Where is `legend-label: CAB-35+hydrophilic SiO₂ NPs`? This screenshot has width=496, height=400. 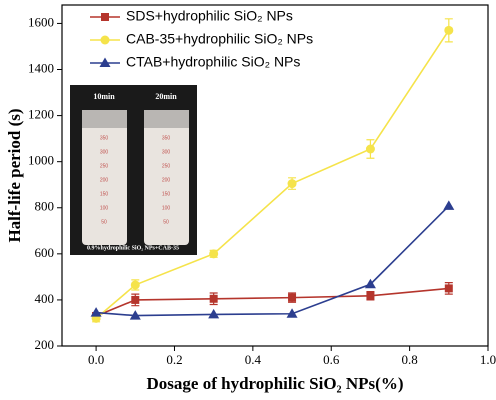
legend-label: CAB-35+hydrophilic SiO₂ NPs is located at coordinates (219, 39).